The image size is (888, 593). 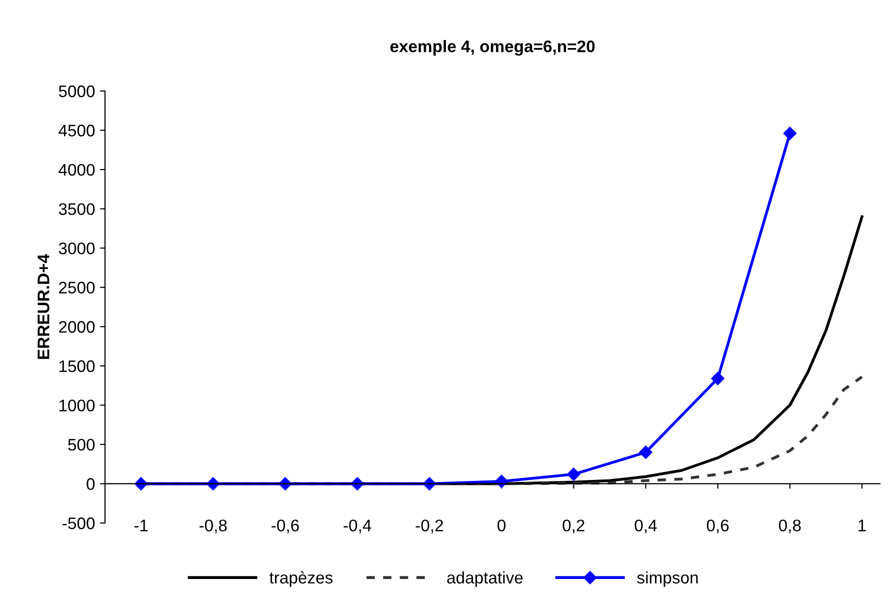 I want to click on x-tick-label: -0,6, so click(x=285, y=527).